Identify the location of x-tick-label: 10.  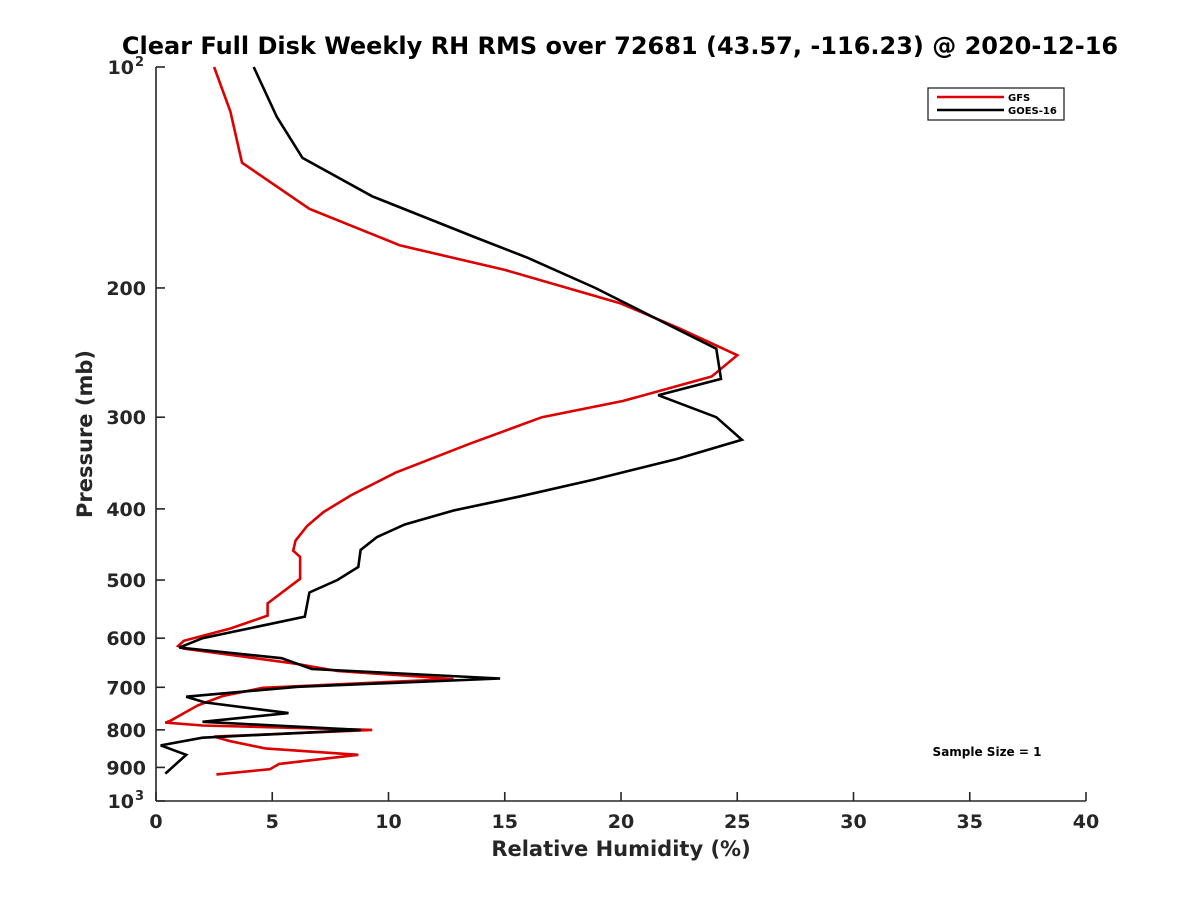
(388, 822).